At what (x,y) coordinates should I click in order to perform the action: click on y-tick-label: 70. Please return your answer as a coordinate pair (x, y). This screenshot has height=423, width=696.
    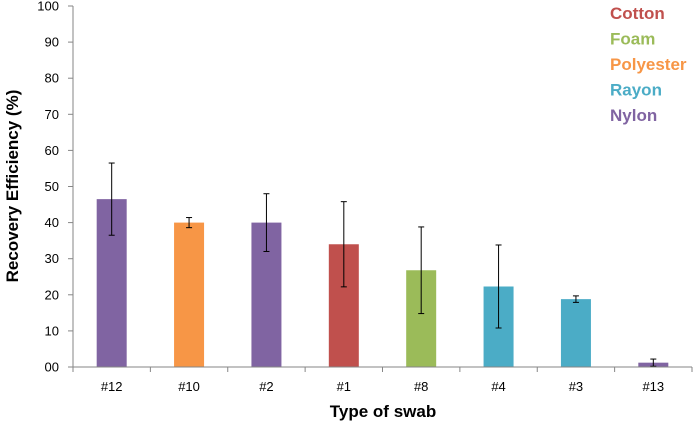
    Looking at the image, I should click on (52, 114).